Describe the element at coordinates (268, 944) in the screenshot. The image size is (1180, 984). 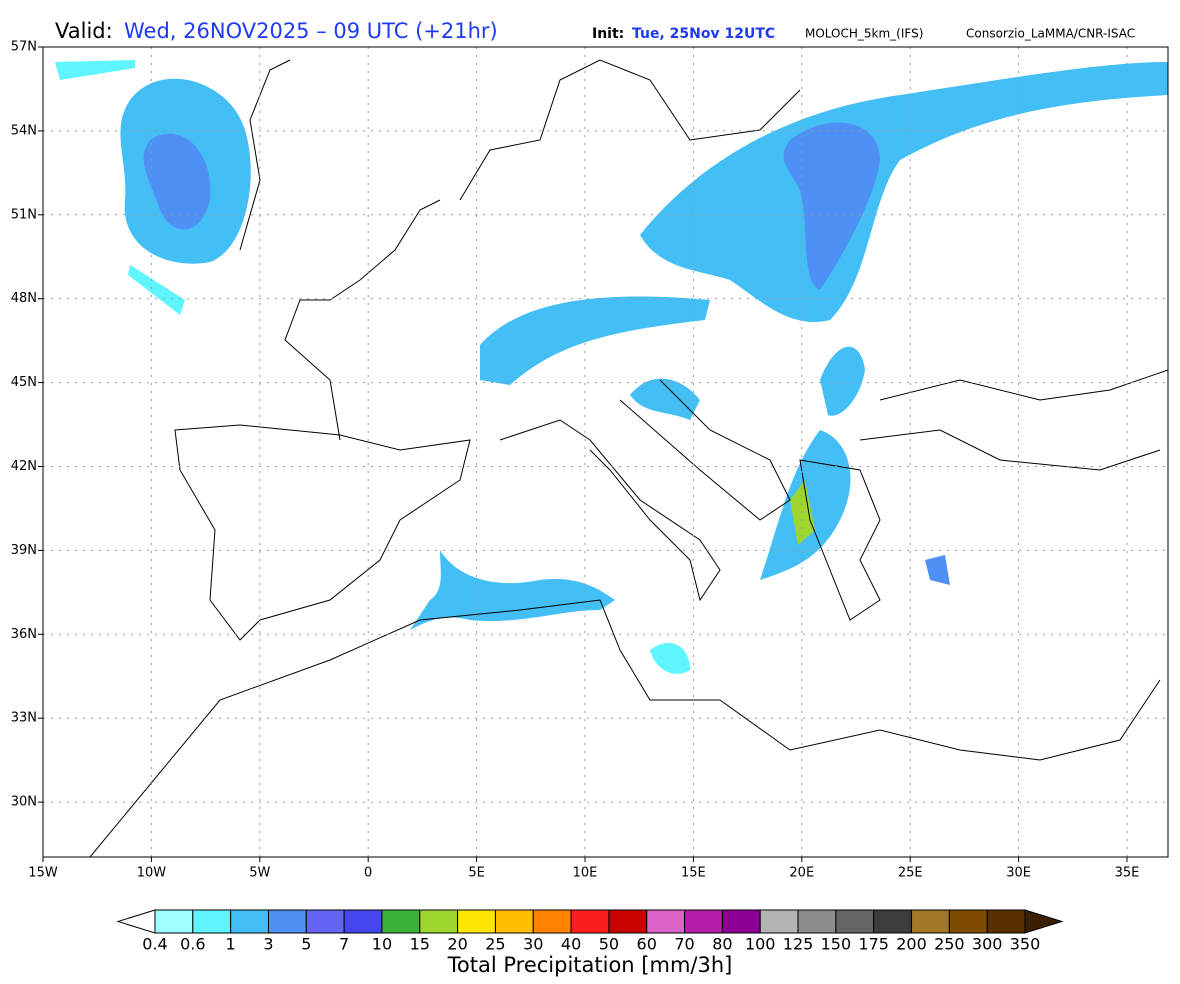
I see `colorbar-label: 3` at that location.